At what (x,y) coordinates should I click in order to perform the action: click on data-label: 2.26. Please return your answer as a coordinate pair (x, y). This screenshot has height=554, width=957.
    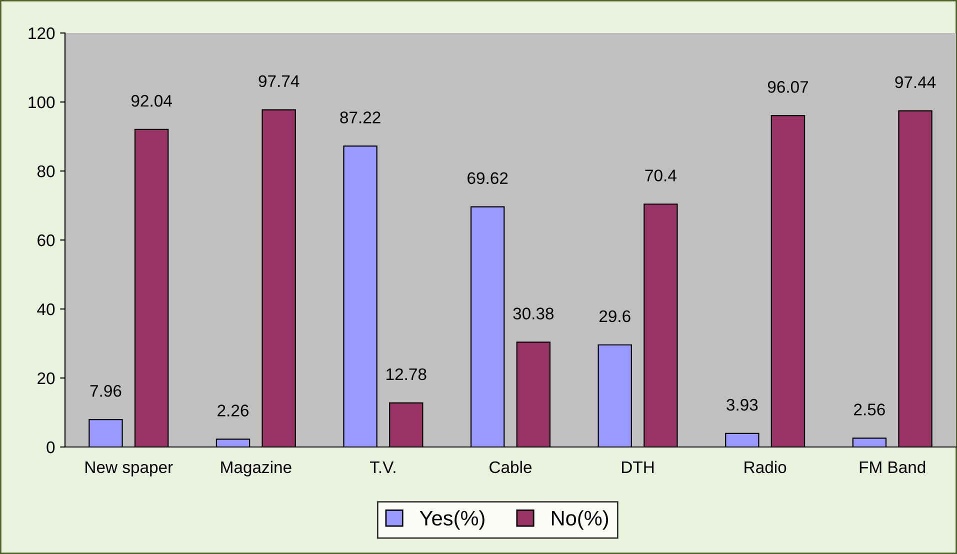
    Looking at the image, I should click on (233, 410).